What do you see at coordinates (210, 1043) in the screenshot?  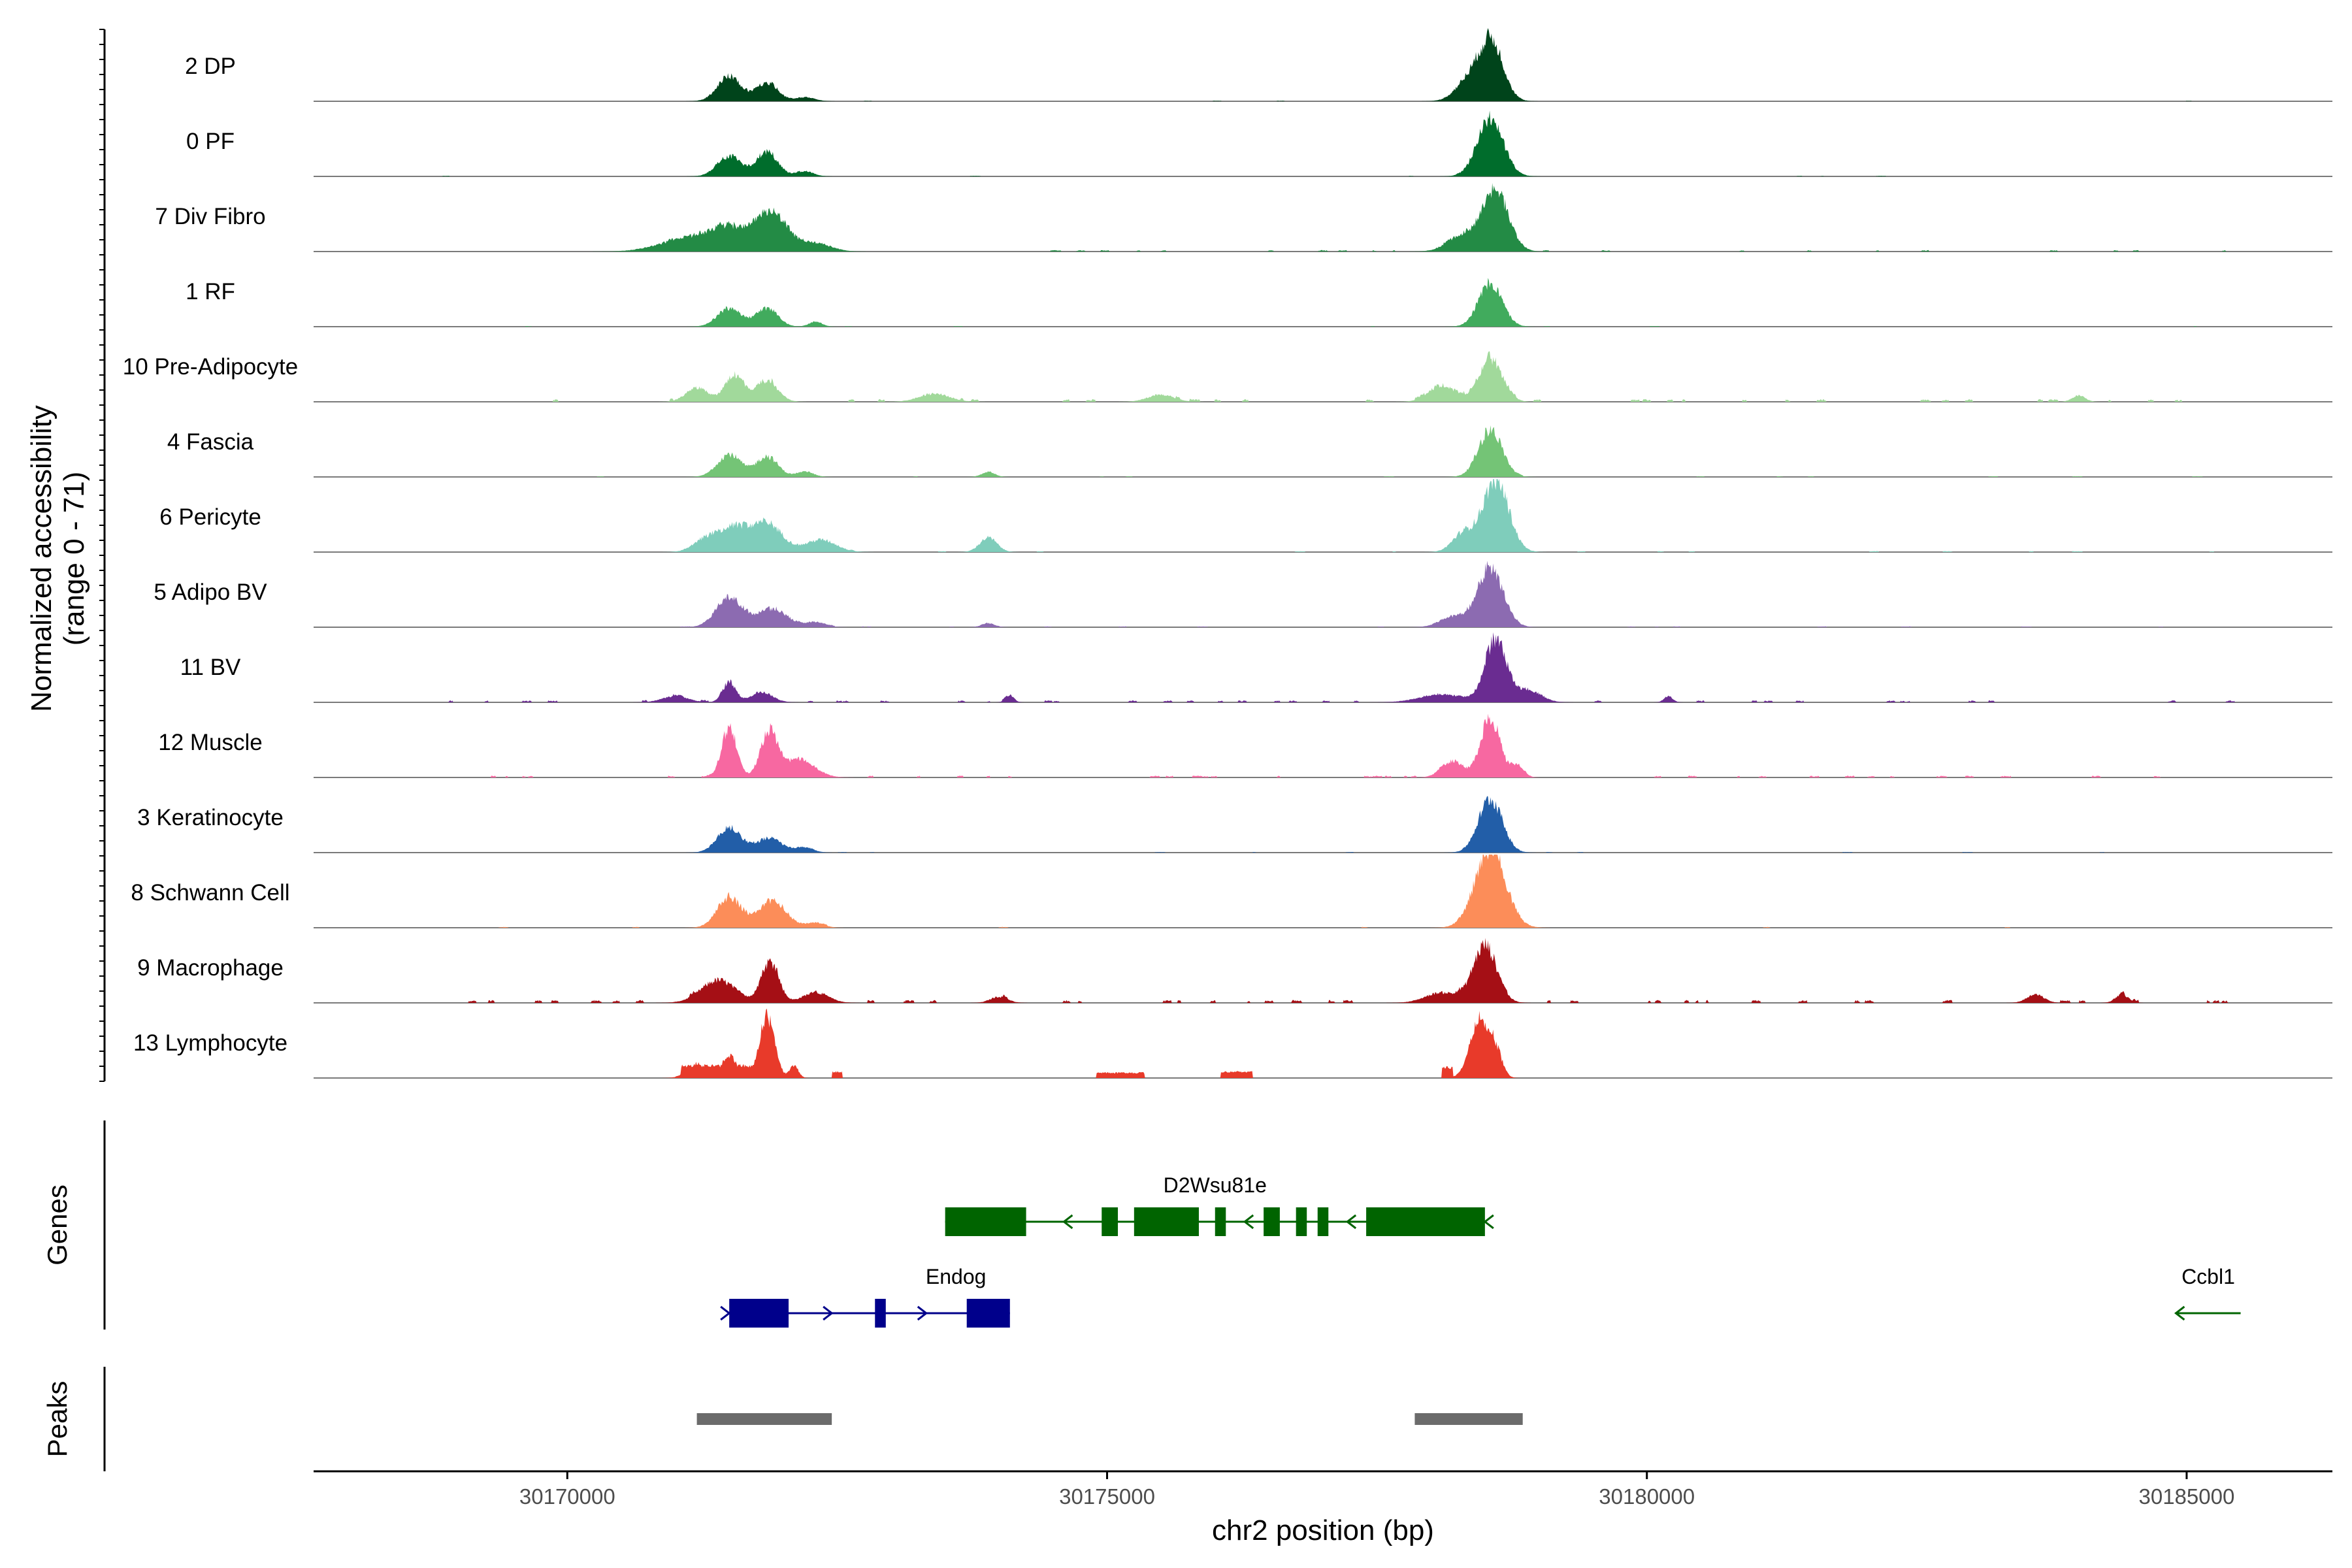 I see `track-label: 13 Lymphocyte` at bounding box center [210, 1043].